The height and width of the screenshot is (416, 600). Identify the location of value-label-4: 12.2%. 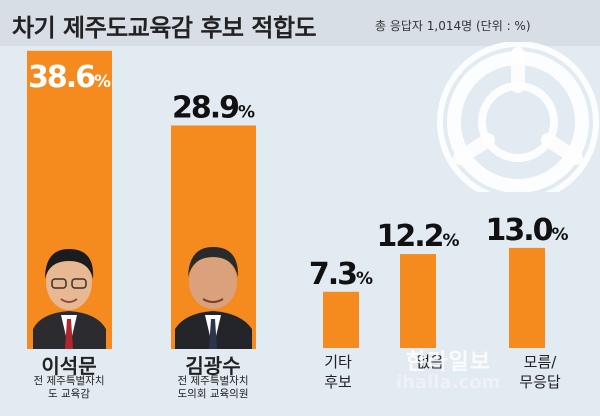
(417, 236).